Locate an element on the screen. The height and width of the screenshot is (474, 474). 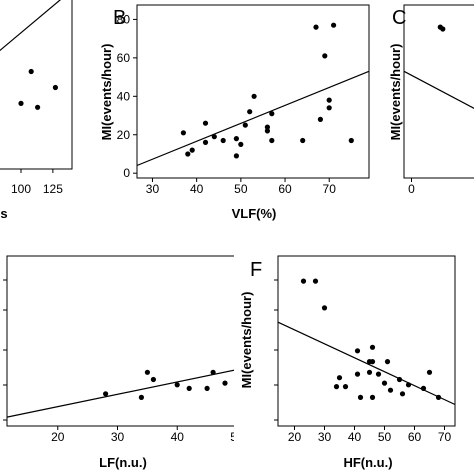
scatter-points-c is located at coordinates (441, 28).